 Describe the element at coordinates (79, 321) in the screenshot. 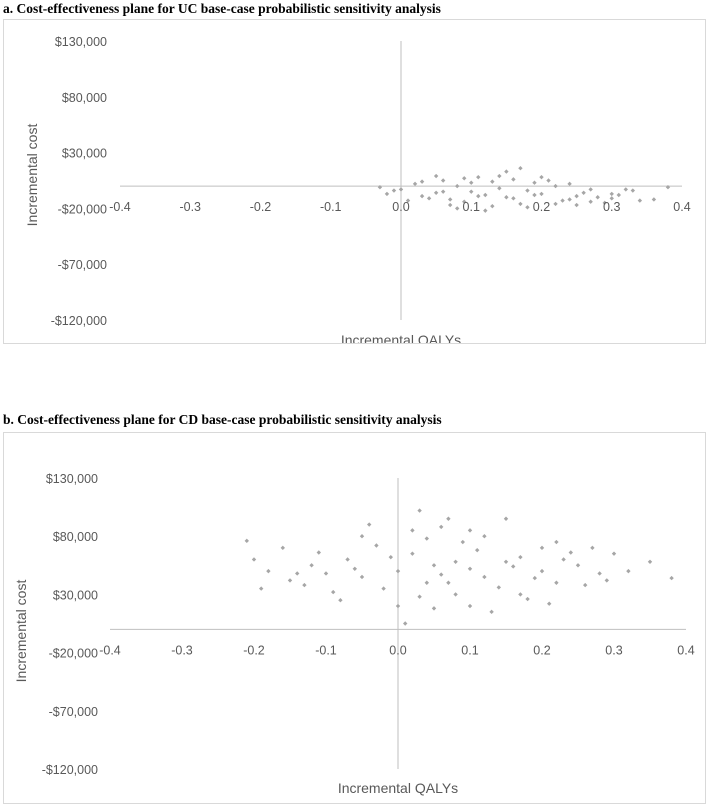

I see `y-tick-label: -$120,000` at that location.